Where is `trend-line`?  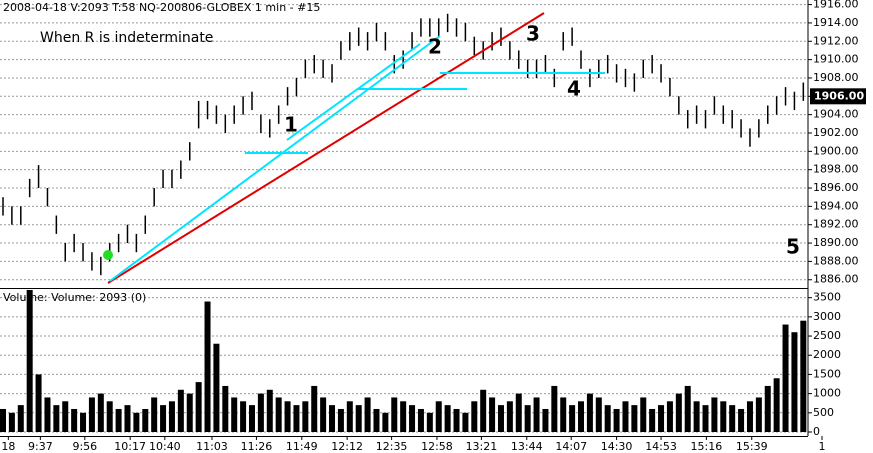 trend-line is located at coordinates (353, 92).